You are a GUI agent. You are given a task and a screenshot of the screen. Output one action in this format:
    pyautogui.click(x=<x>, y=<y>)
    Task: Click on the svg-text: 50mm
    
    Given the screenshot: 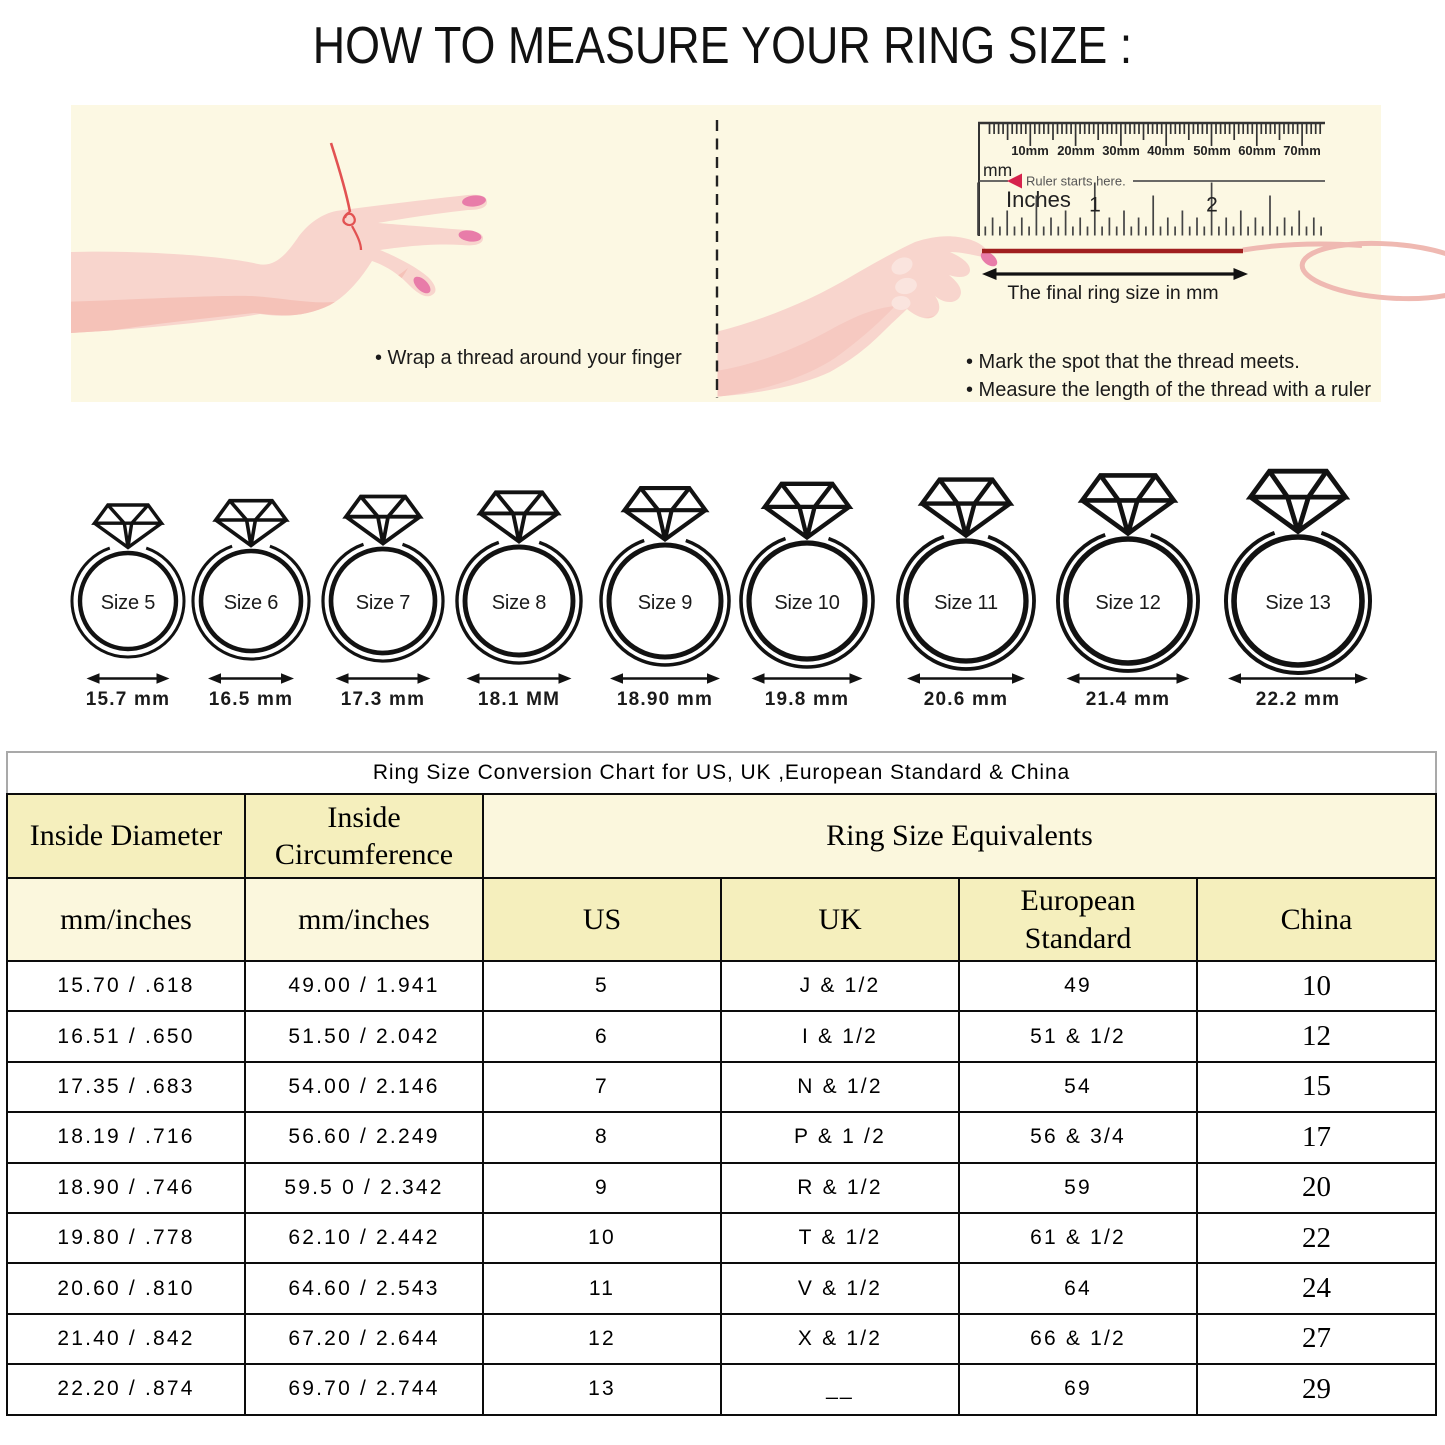 What is the action you would take?
    pyautogui.click(x=1212, y=150)
    